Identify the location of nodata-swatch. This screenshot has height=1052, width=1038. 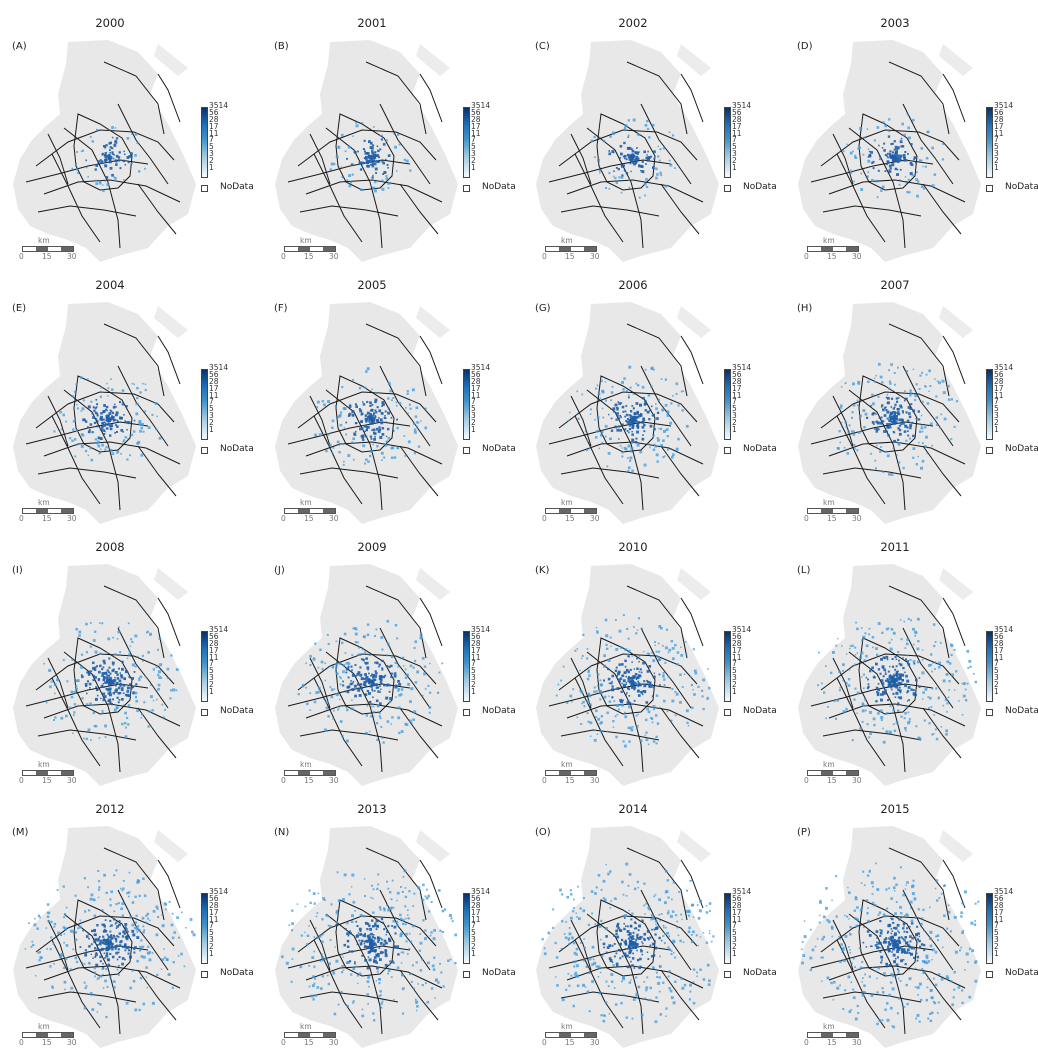
(727, 450).